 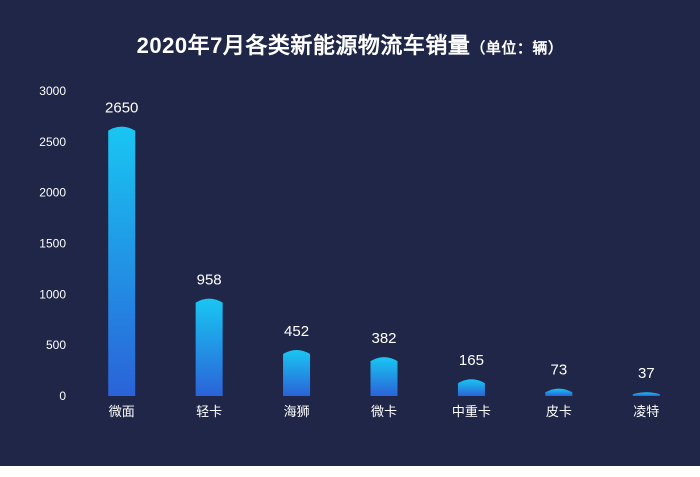 What do you see at coordinates (62, 396) in the screenshot?
I see `y-tick-label: 0` at bounding box center [62, 396].